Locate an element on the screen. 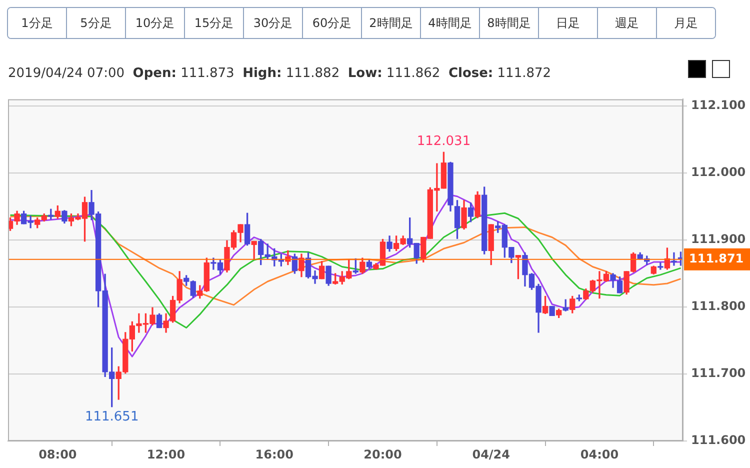 The image size is (750, 468). text: 5分足 is located at coordinates (95, 23).